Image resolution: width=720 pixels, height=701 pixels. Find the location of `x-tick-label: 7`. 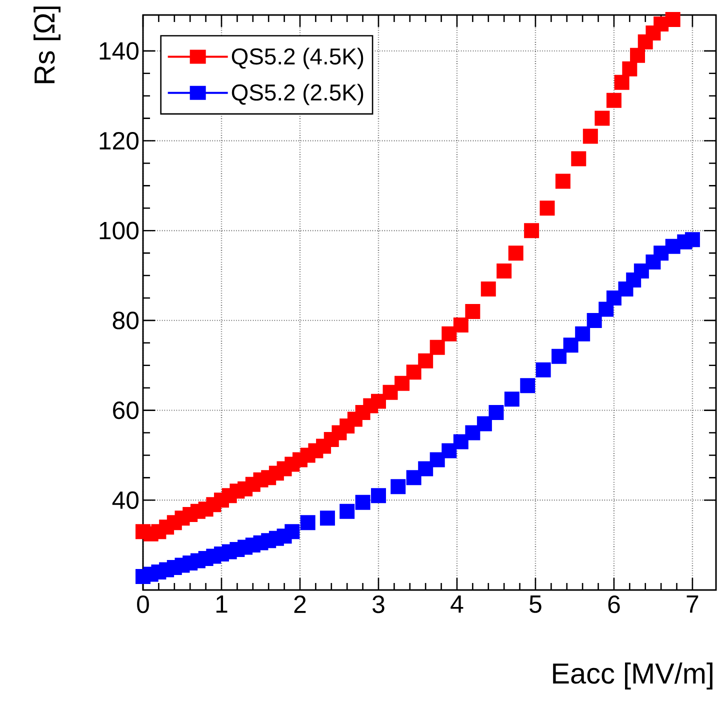

x-tick-label: 7 is located at coordinates (692, 604).